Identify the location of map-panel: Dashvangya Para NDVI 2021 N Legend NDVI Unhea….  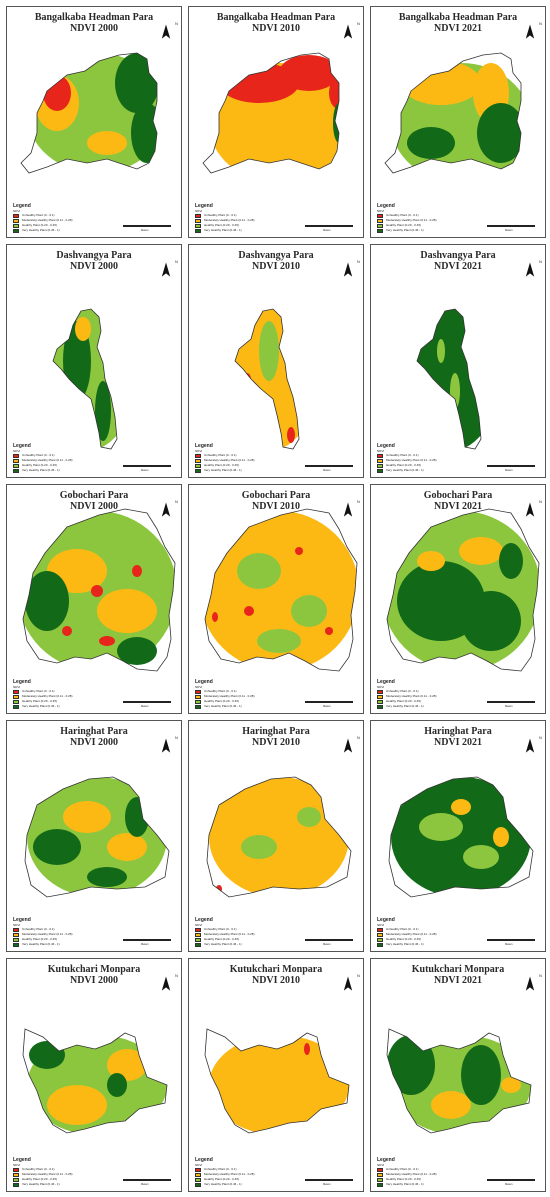
(458, 361).